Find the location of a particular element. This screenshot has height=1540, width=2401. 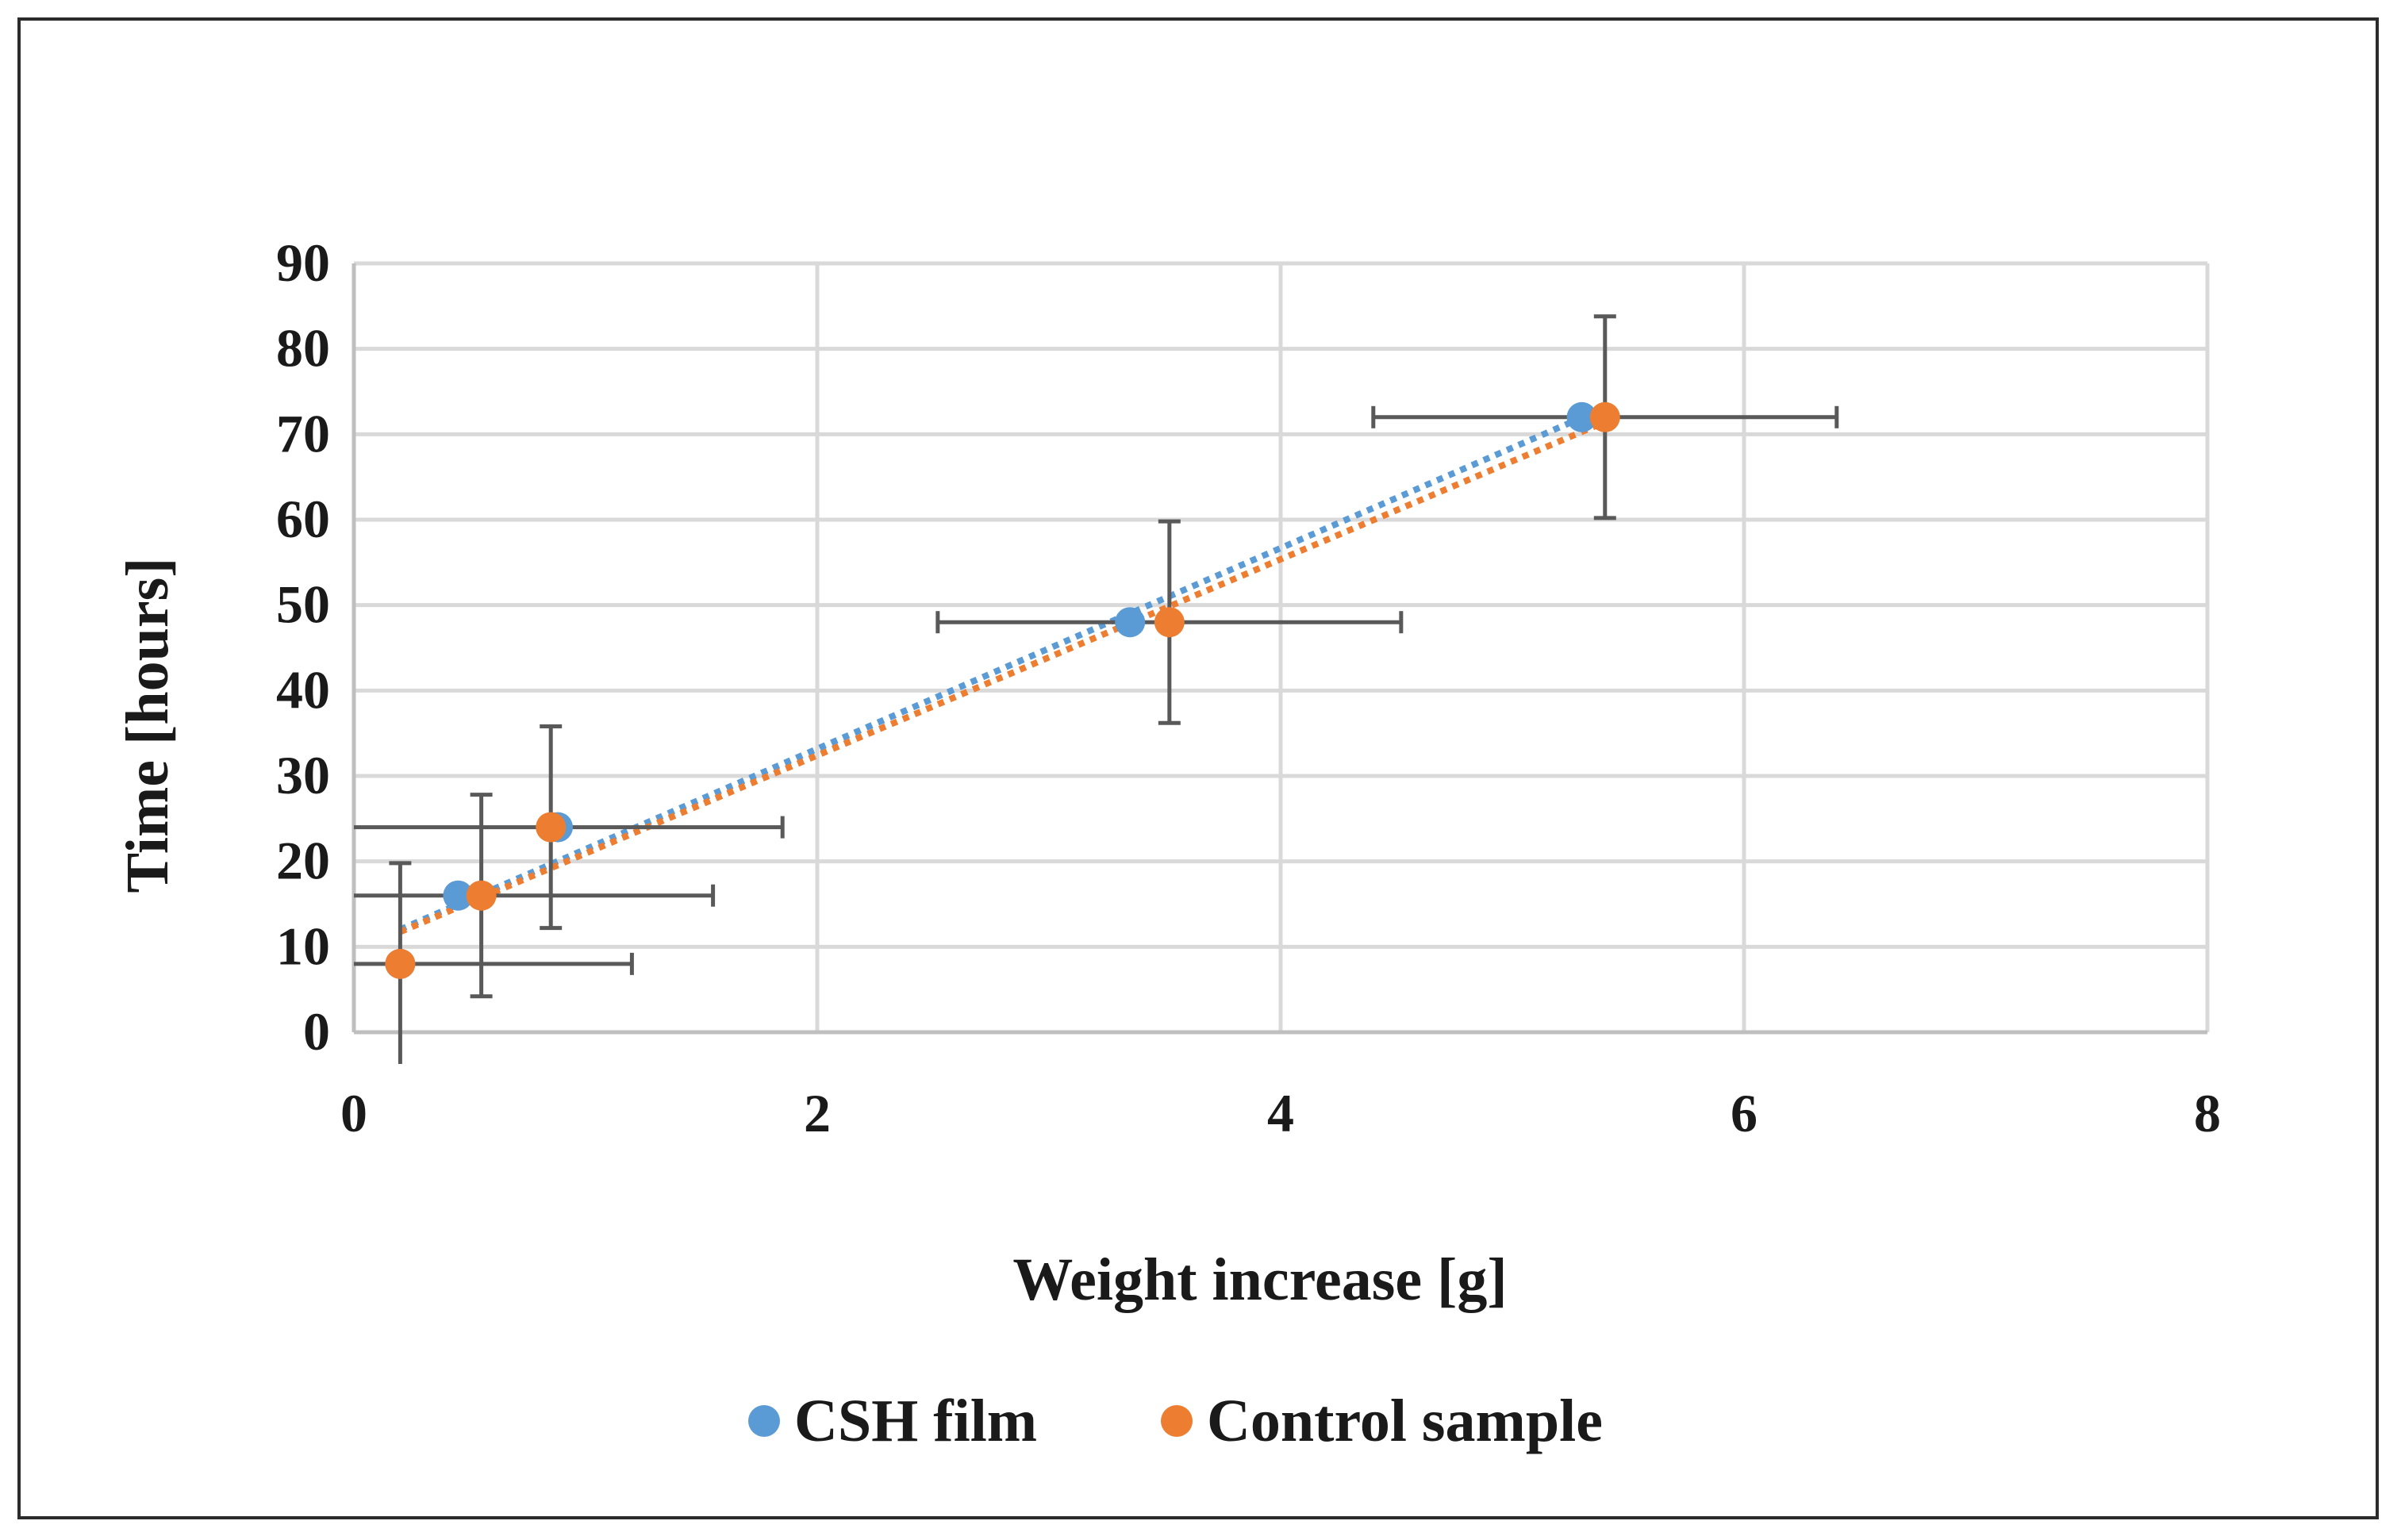

y-tick-label: 20 is located at coordinates (303, 861).